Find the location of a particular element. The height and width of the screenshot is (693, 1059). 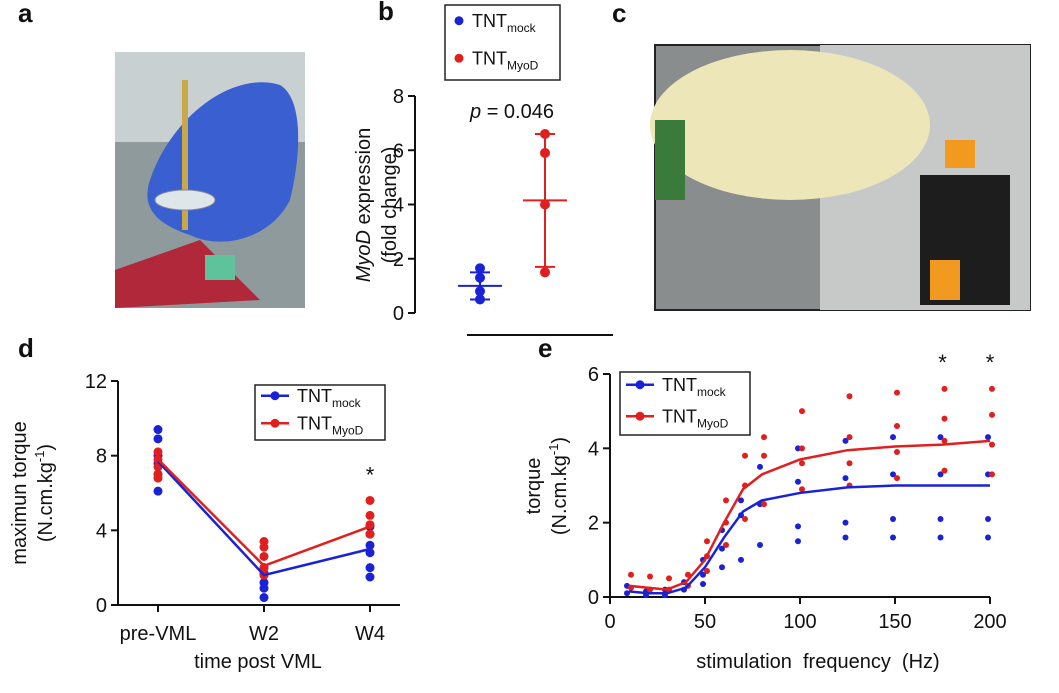

x-axis-label: time post VML is located at coordinates (258, 662).